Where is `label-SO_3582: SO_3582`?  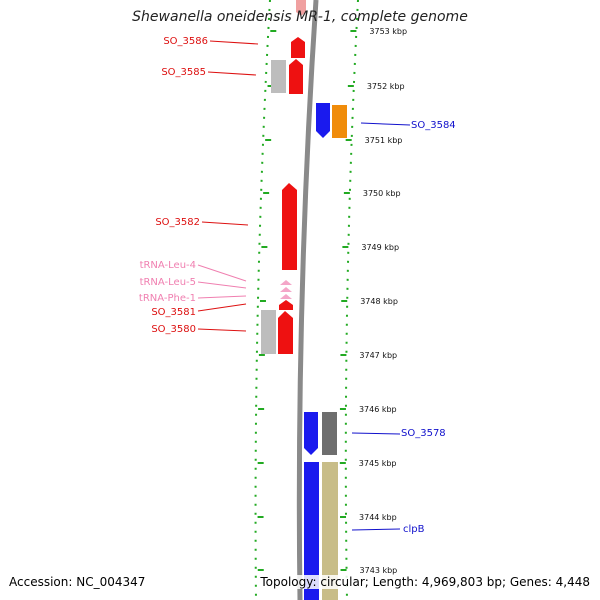 label-SO_3582: SO_3582 is located at coordinates (177, 222).